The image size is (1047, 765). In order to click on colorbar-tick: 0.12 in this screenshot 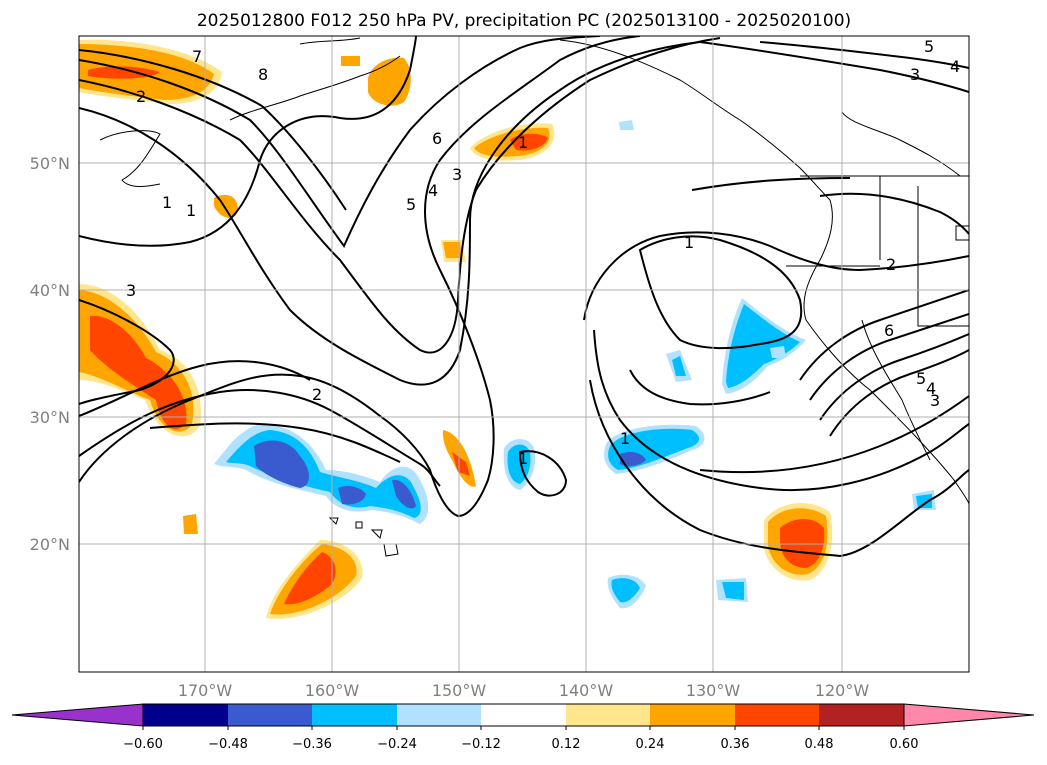, I will do `click(566, 744)`.